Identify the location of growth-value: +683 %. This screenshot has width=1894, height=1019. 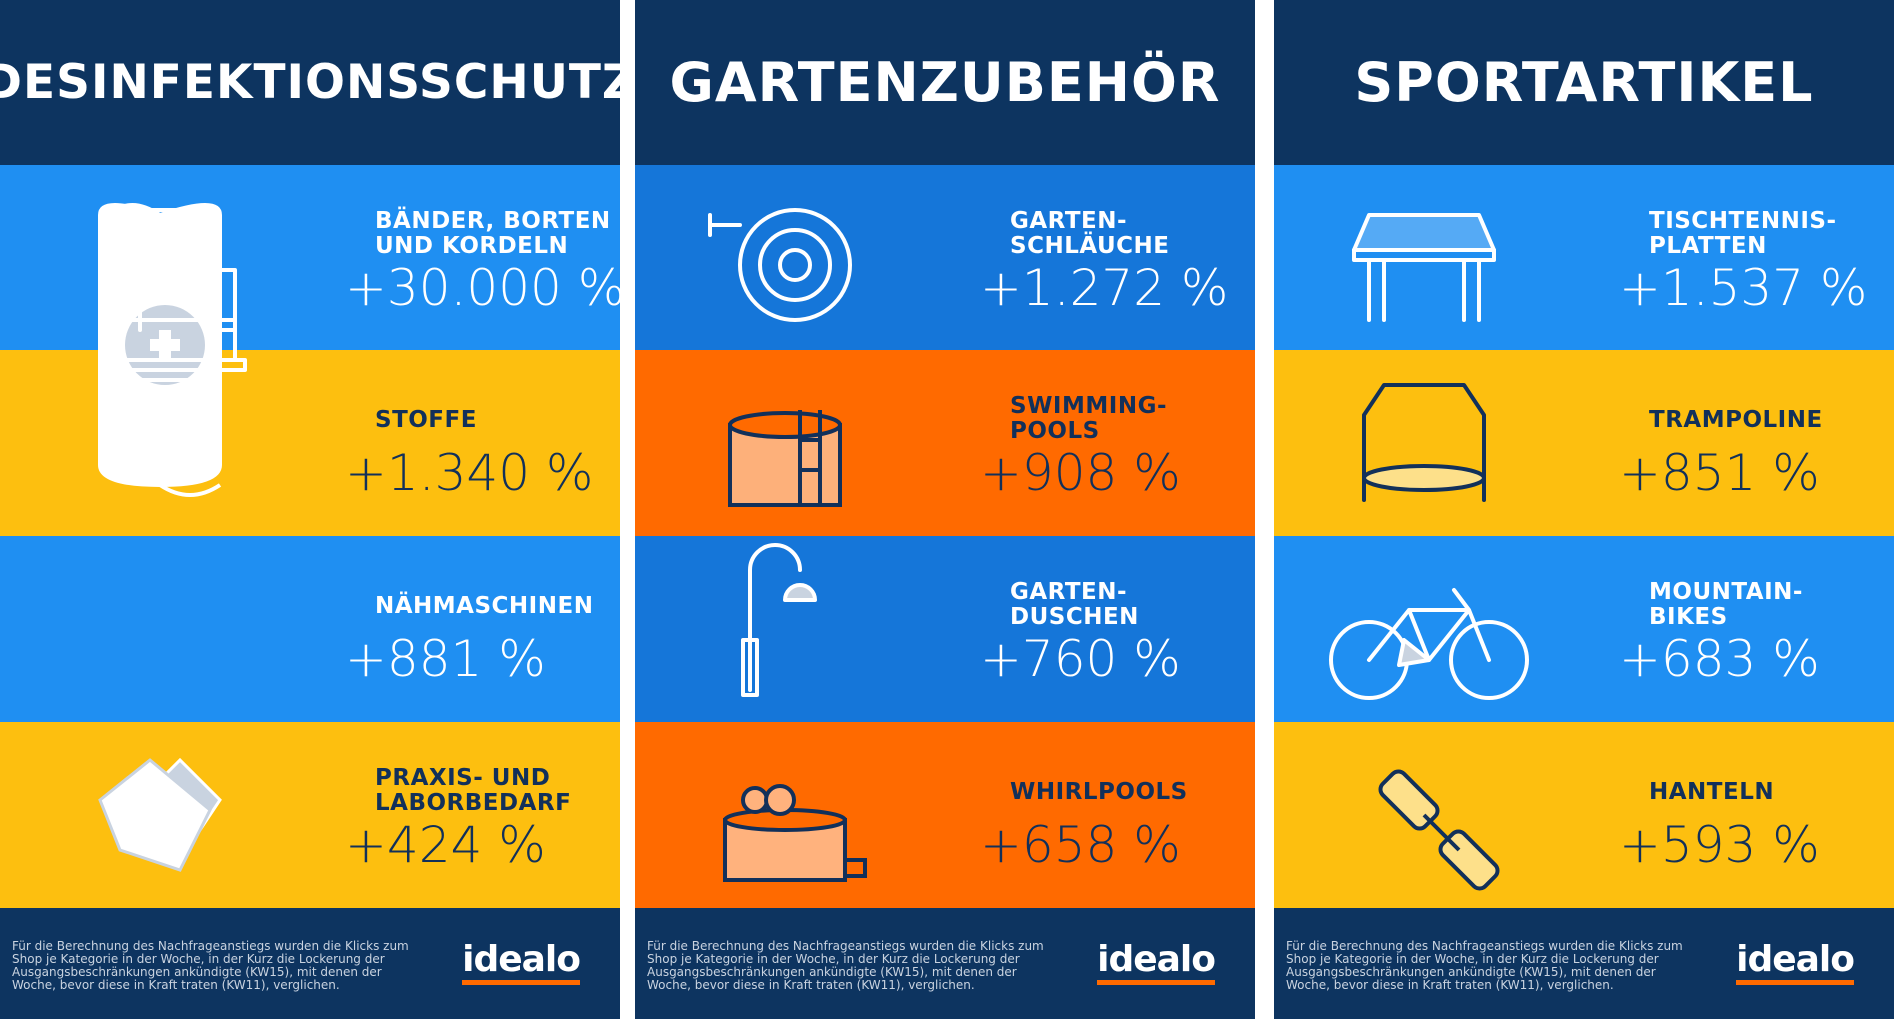
(1719, 659).